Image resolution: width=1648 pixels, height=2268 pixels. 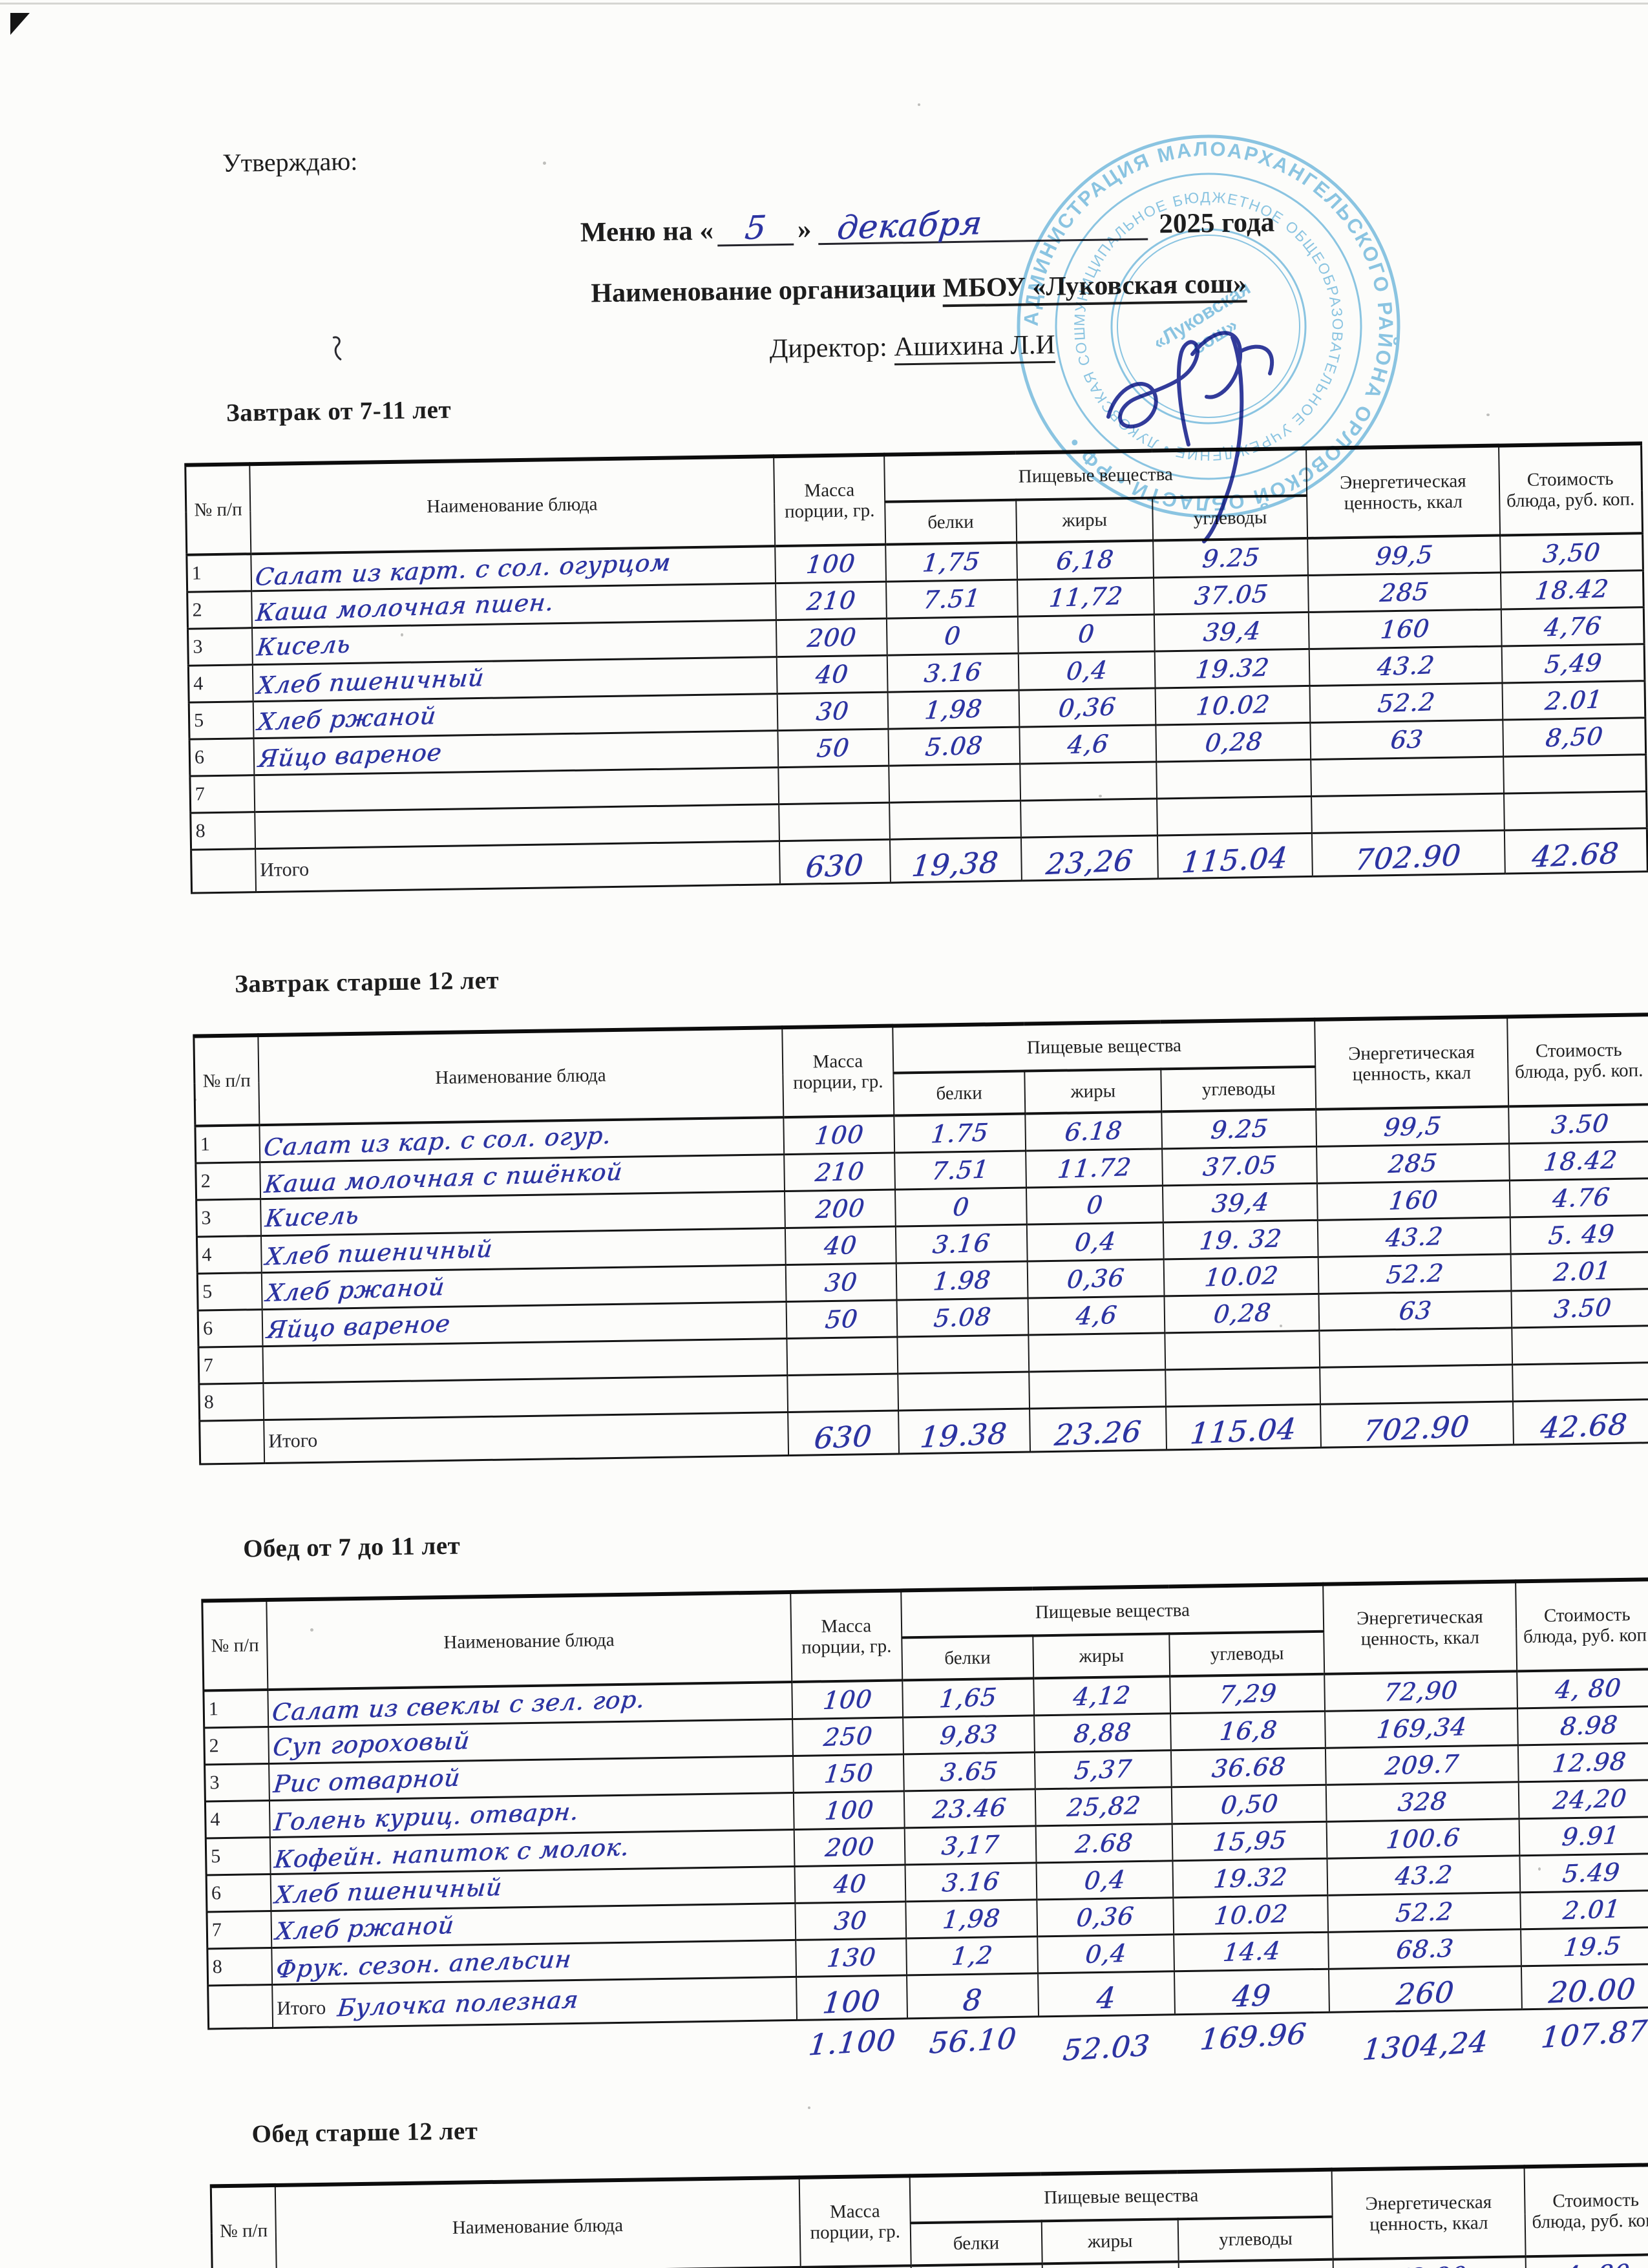 What do you see at coordinates (1579, 1308) in the screenshot?
I see `value-cell-cost: 3.50` at bounding box center [1579, 1308].